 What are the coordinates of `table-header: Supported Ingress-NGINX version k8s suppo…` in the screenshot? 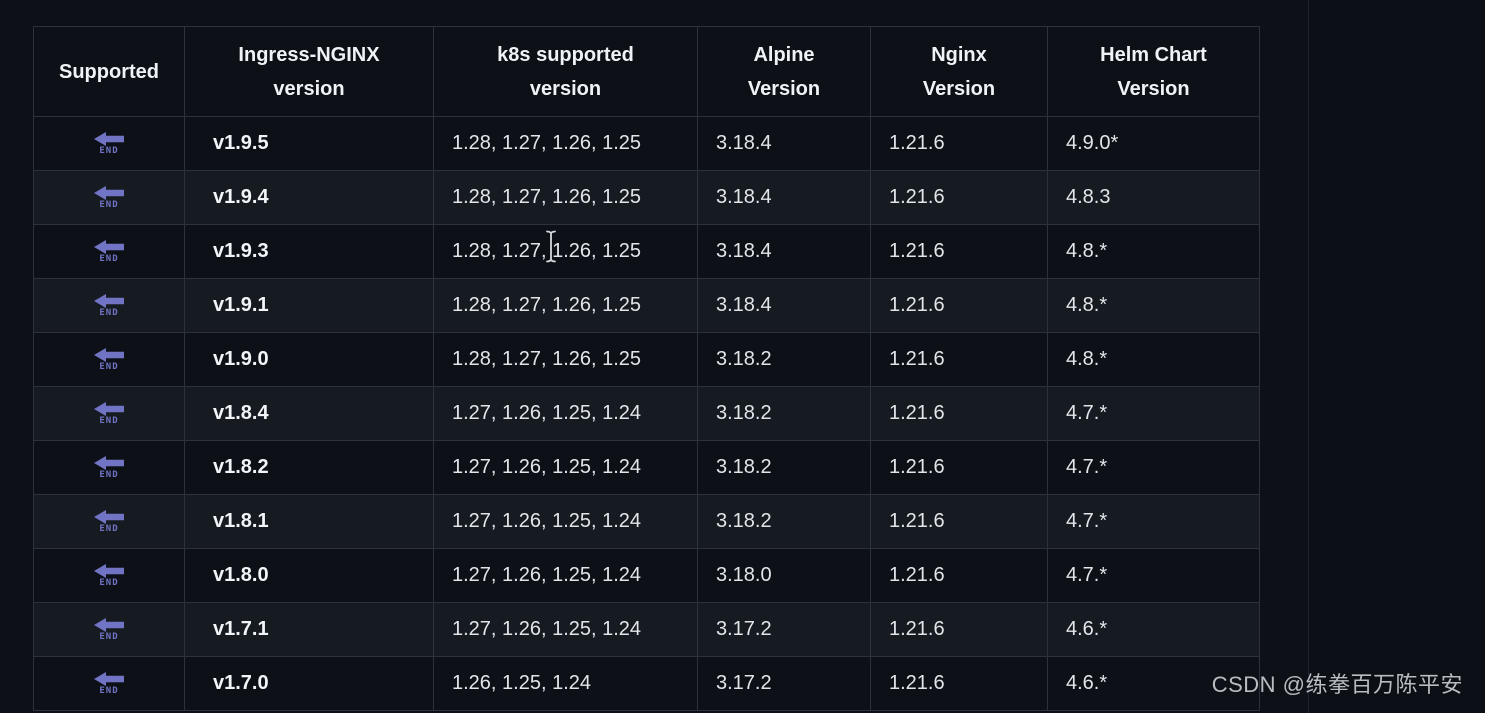 It's located at (646, 71).